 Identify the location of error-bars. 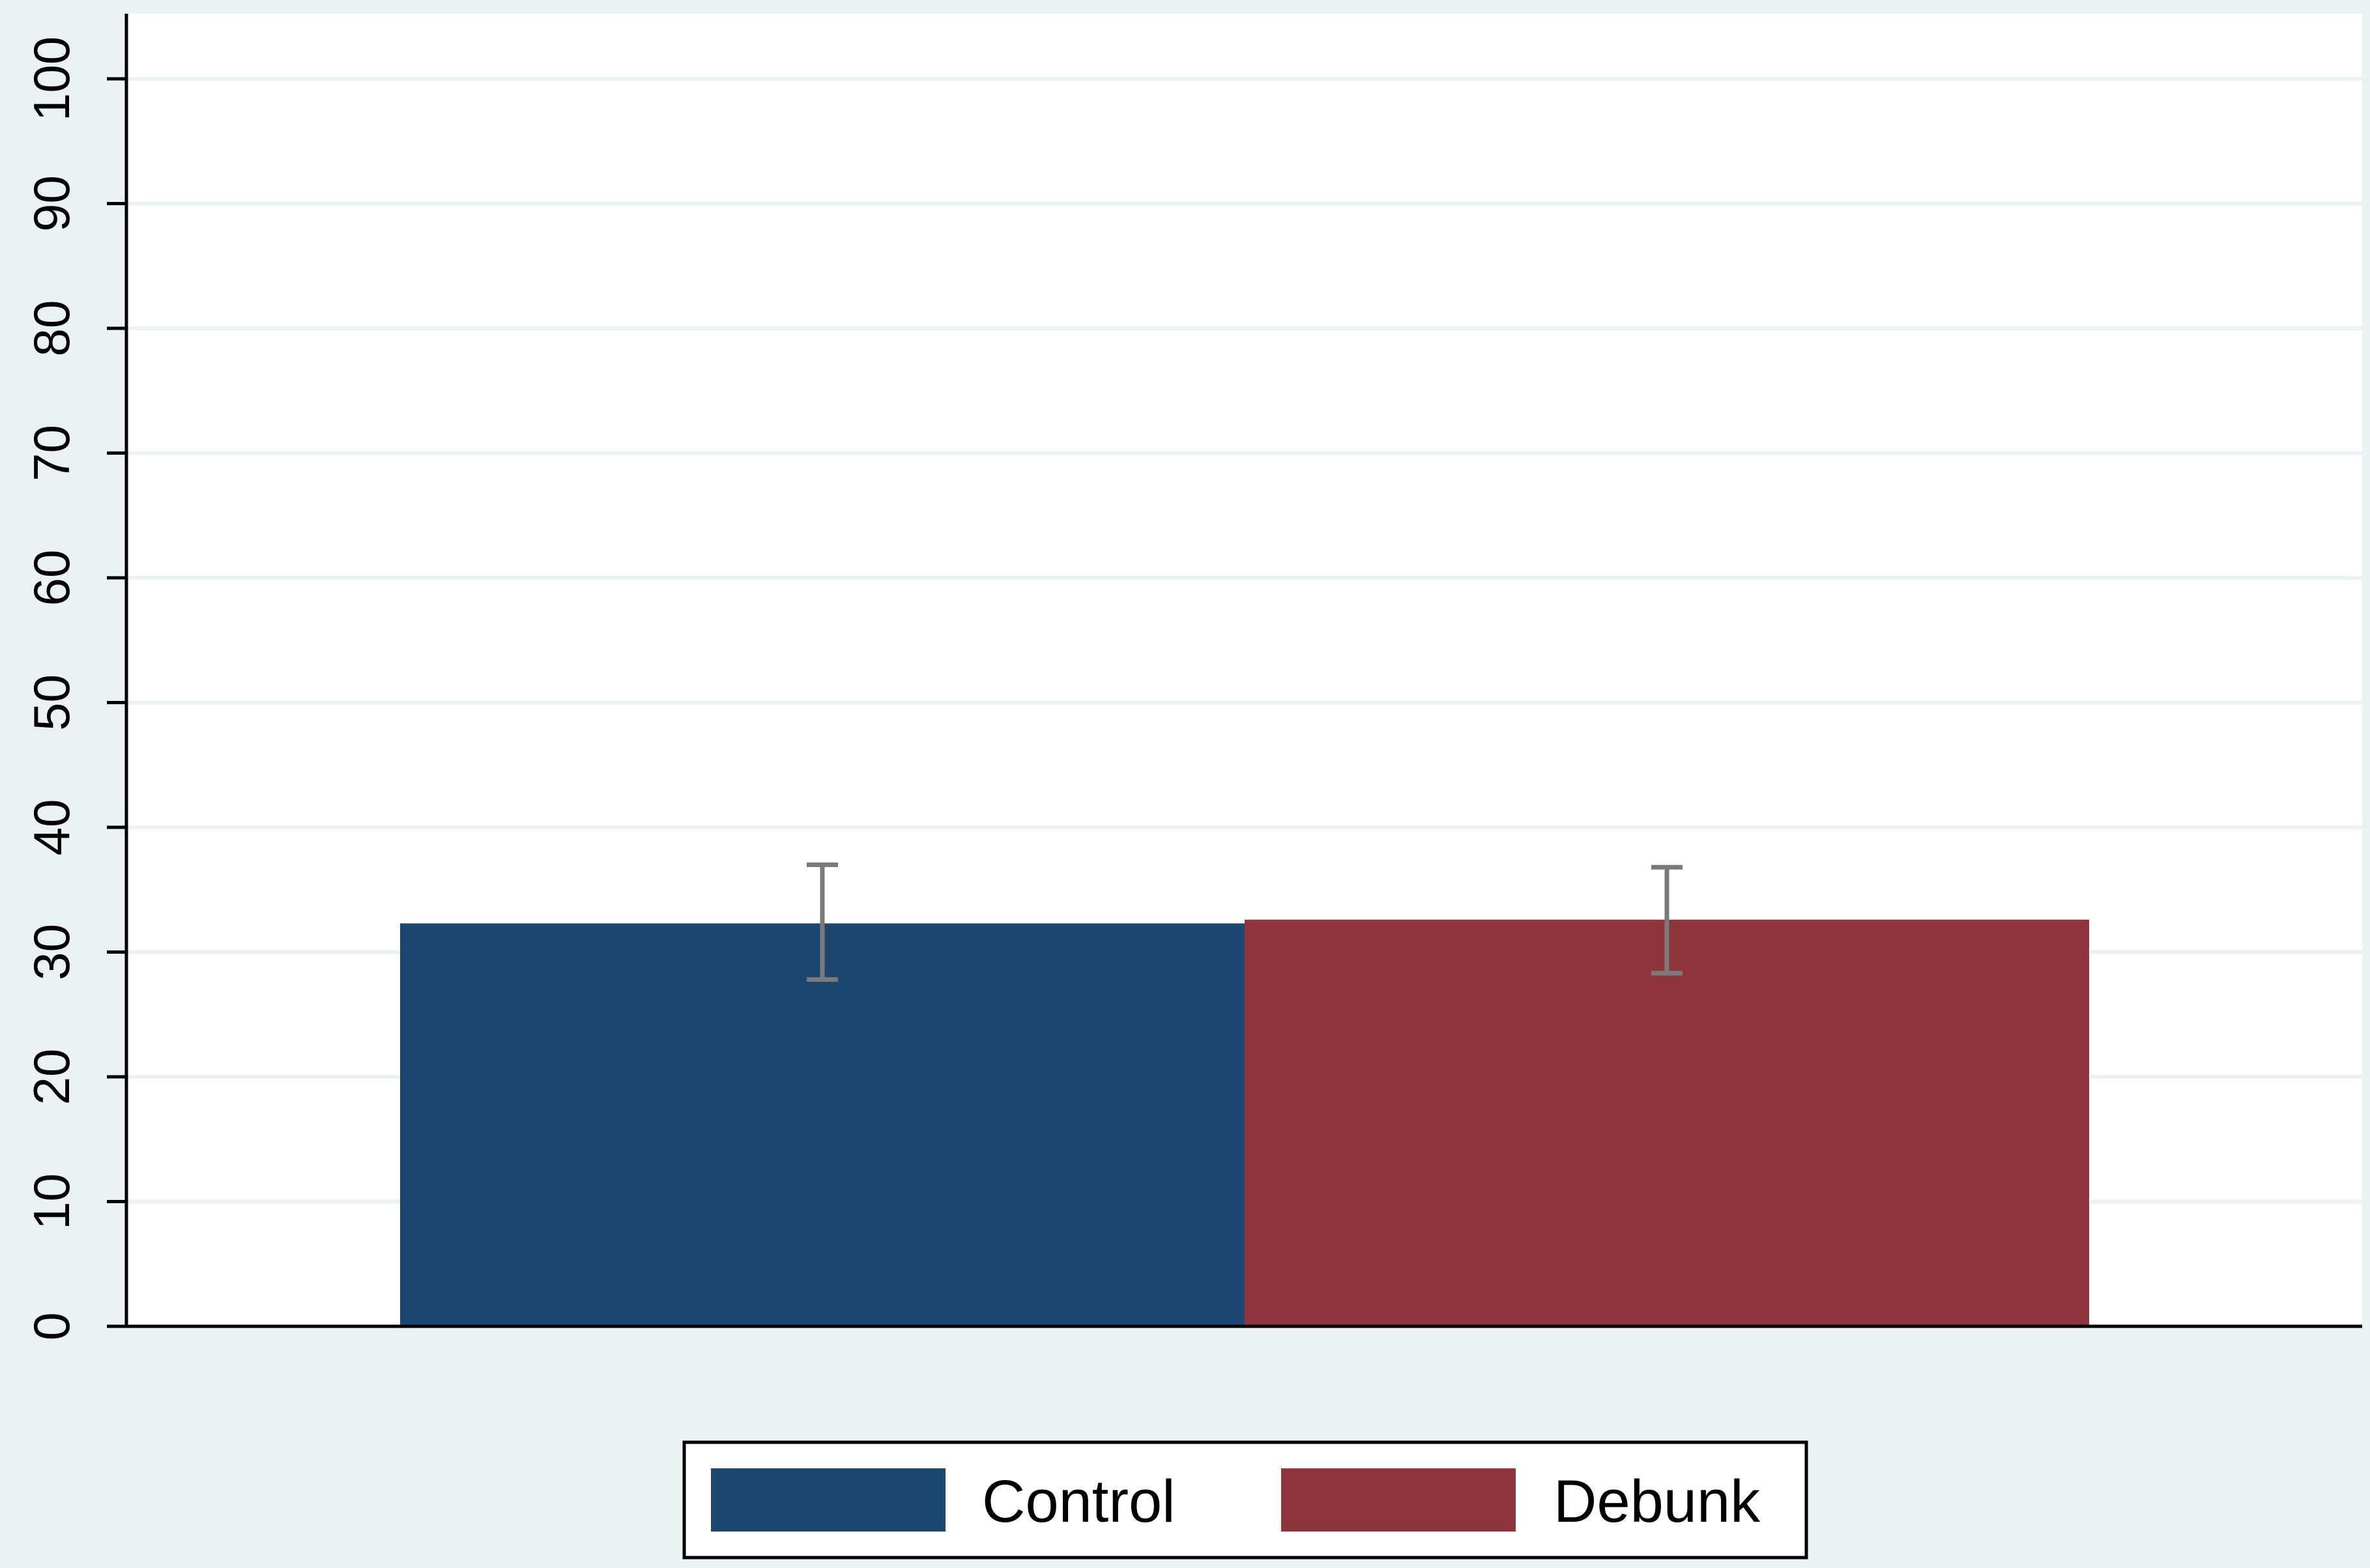
(1245, 922).